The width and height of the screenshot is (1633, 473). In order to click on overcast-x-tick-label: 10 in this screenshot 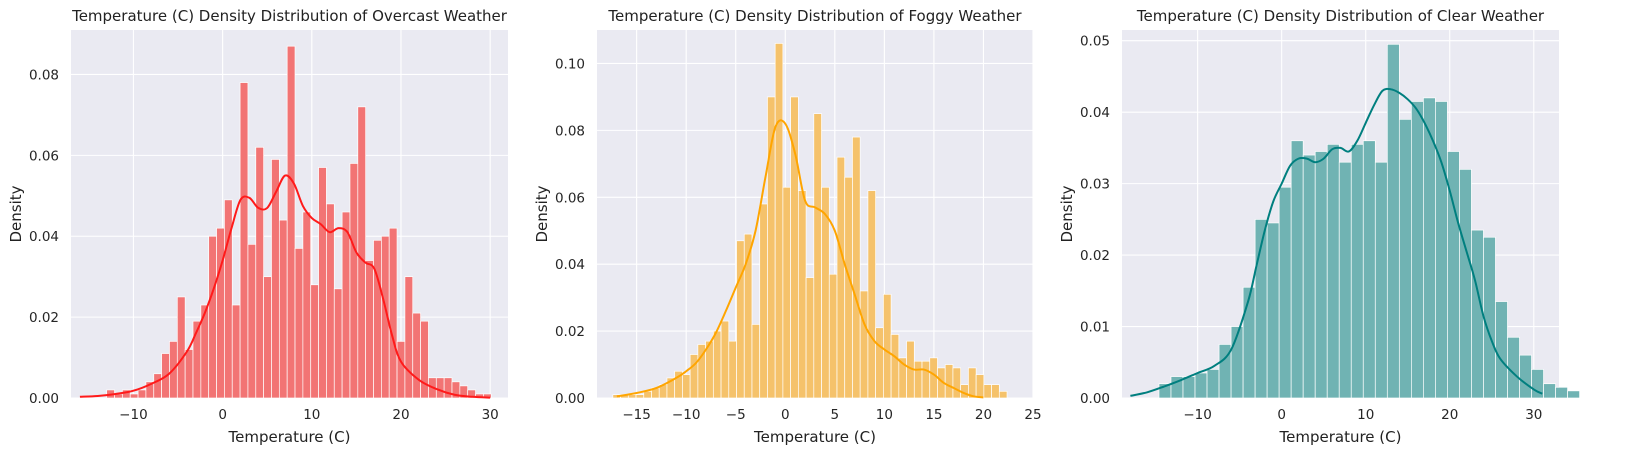, I will do `click(311, 415)`.